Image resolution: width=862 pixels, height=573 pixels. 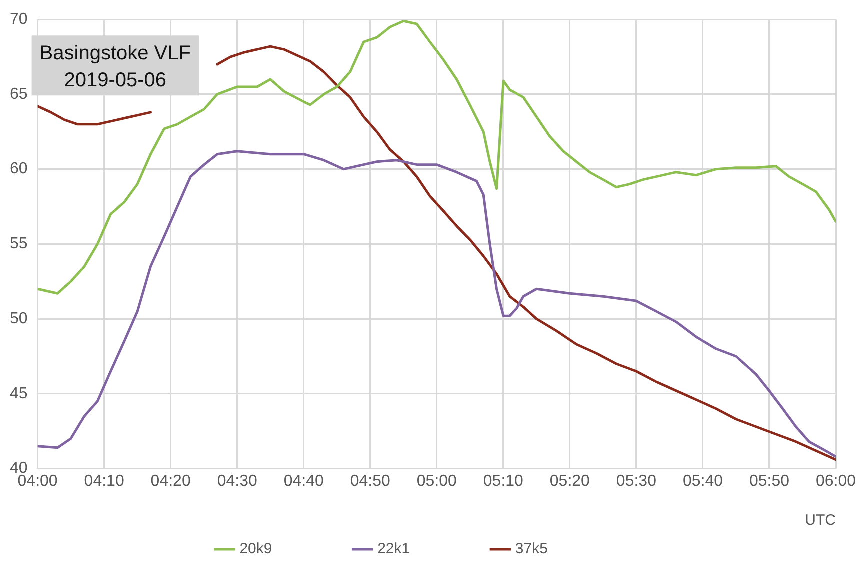 I want to click on x-tick-label: 04:30, so click(x=237, y=481).